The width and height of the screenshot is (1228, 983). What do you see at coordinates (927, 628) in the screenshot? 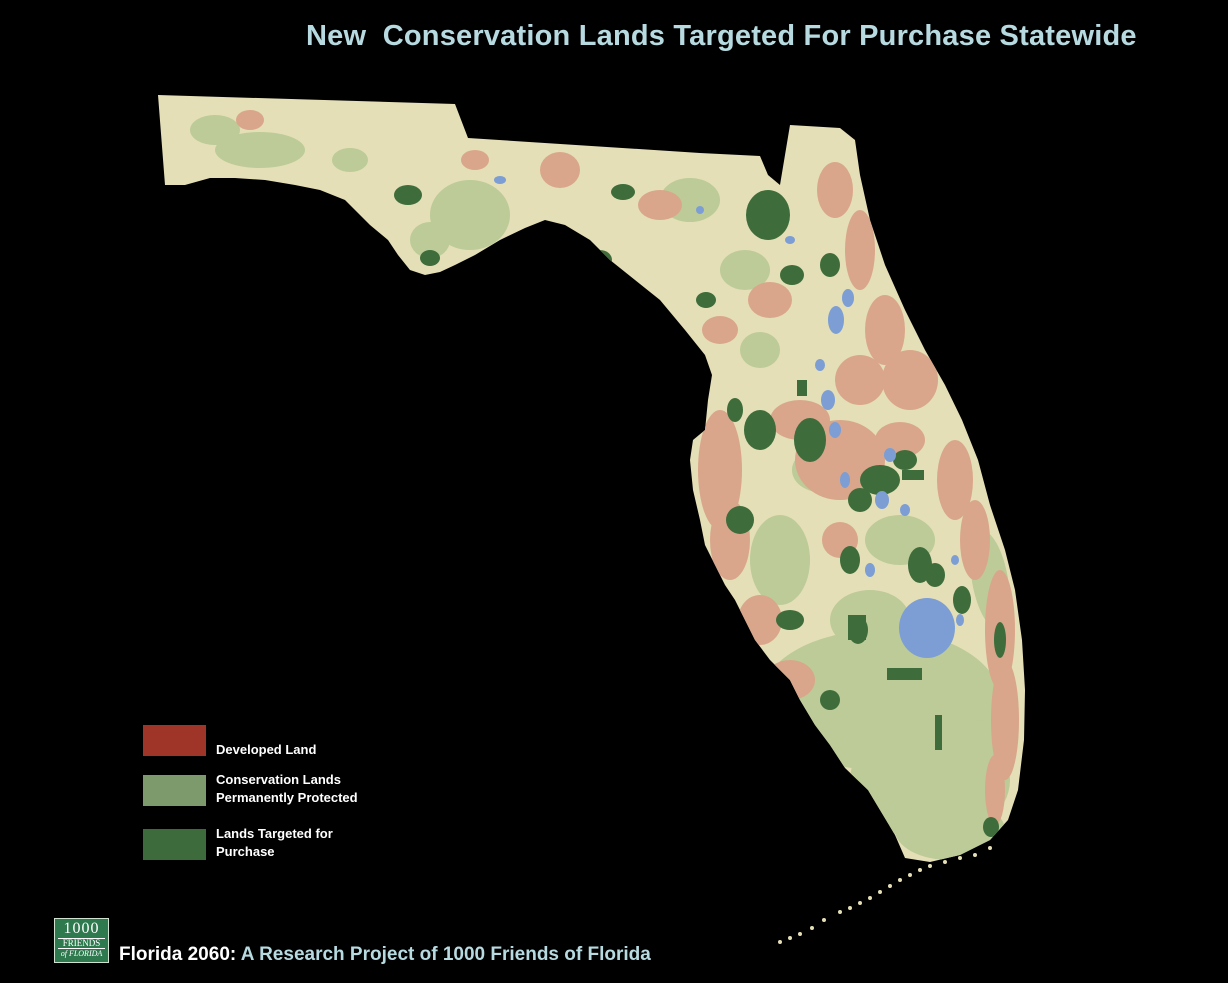
I see `lake-okeechobee` at bounding box center [927, 628].